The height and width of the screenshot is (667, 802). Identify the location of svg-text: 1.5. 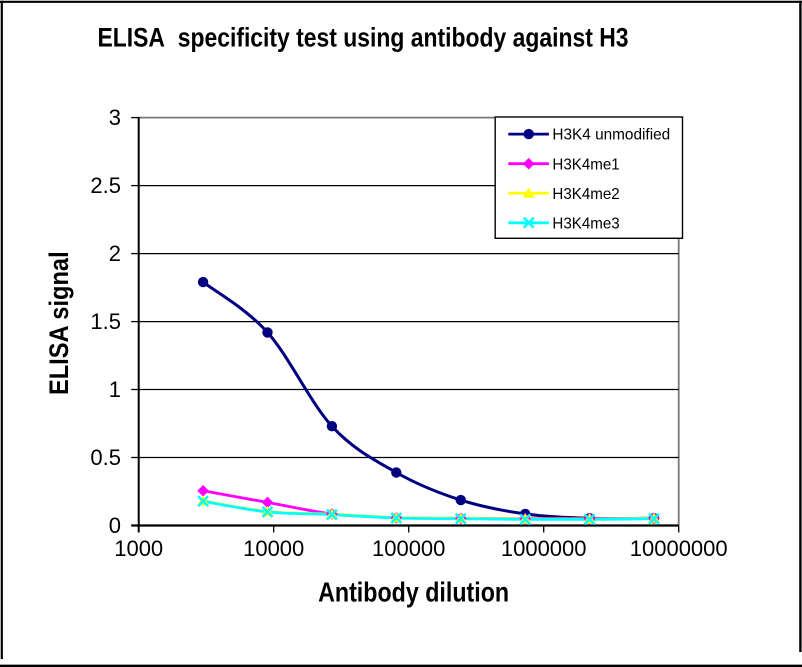
(105, 321).